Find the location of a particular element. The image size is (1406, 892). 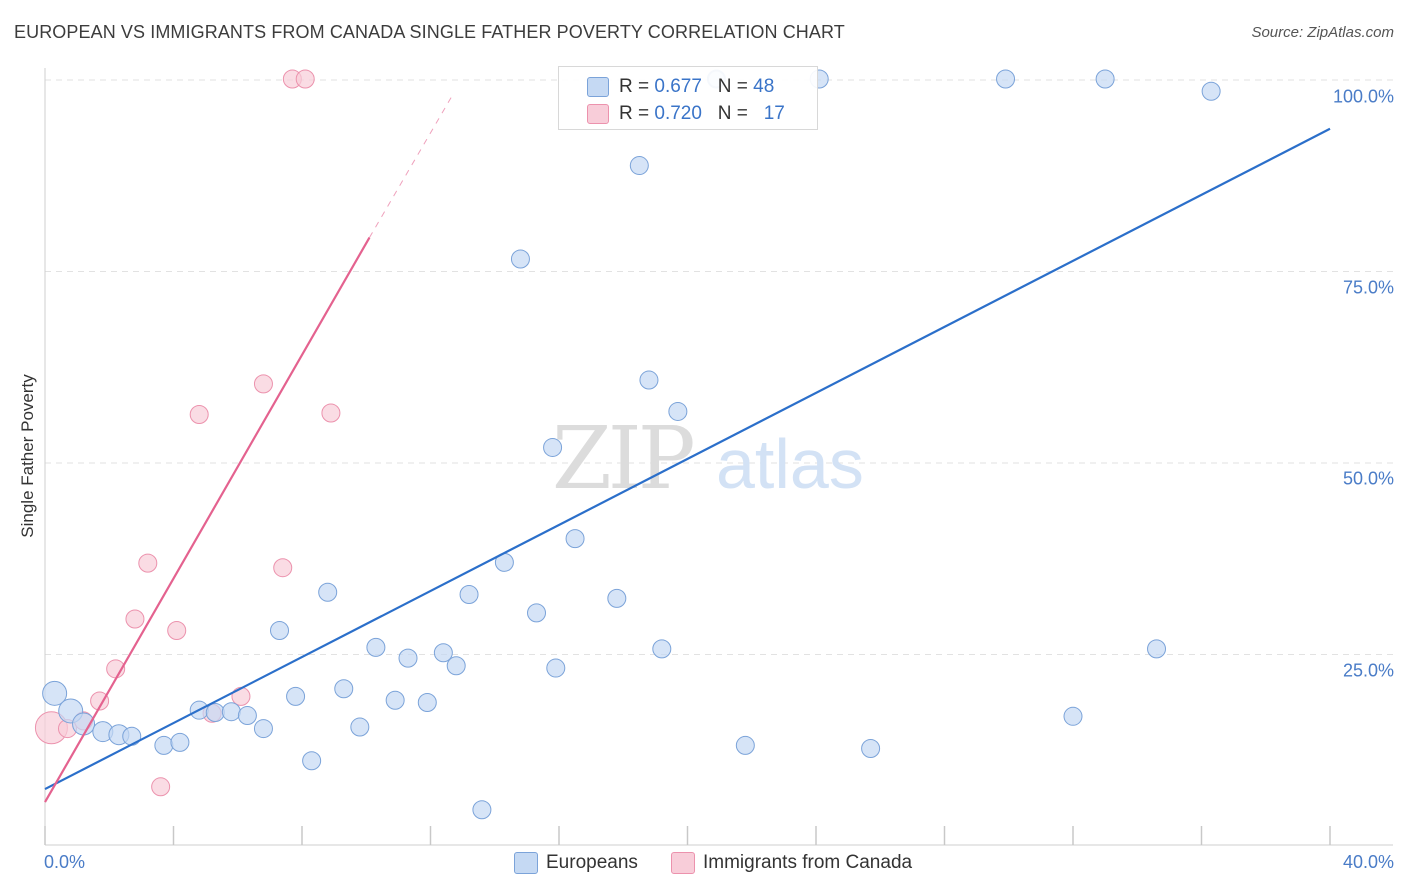

x-tick-label: 40.0% is located at coordinates (1368, 862).